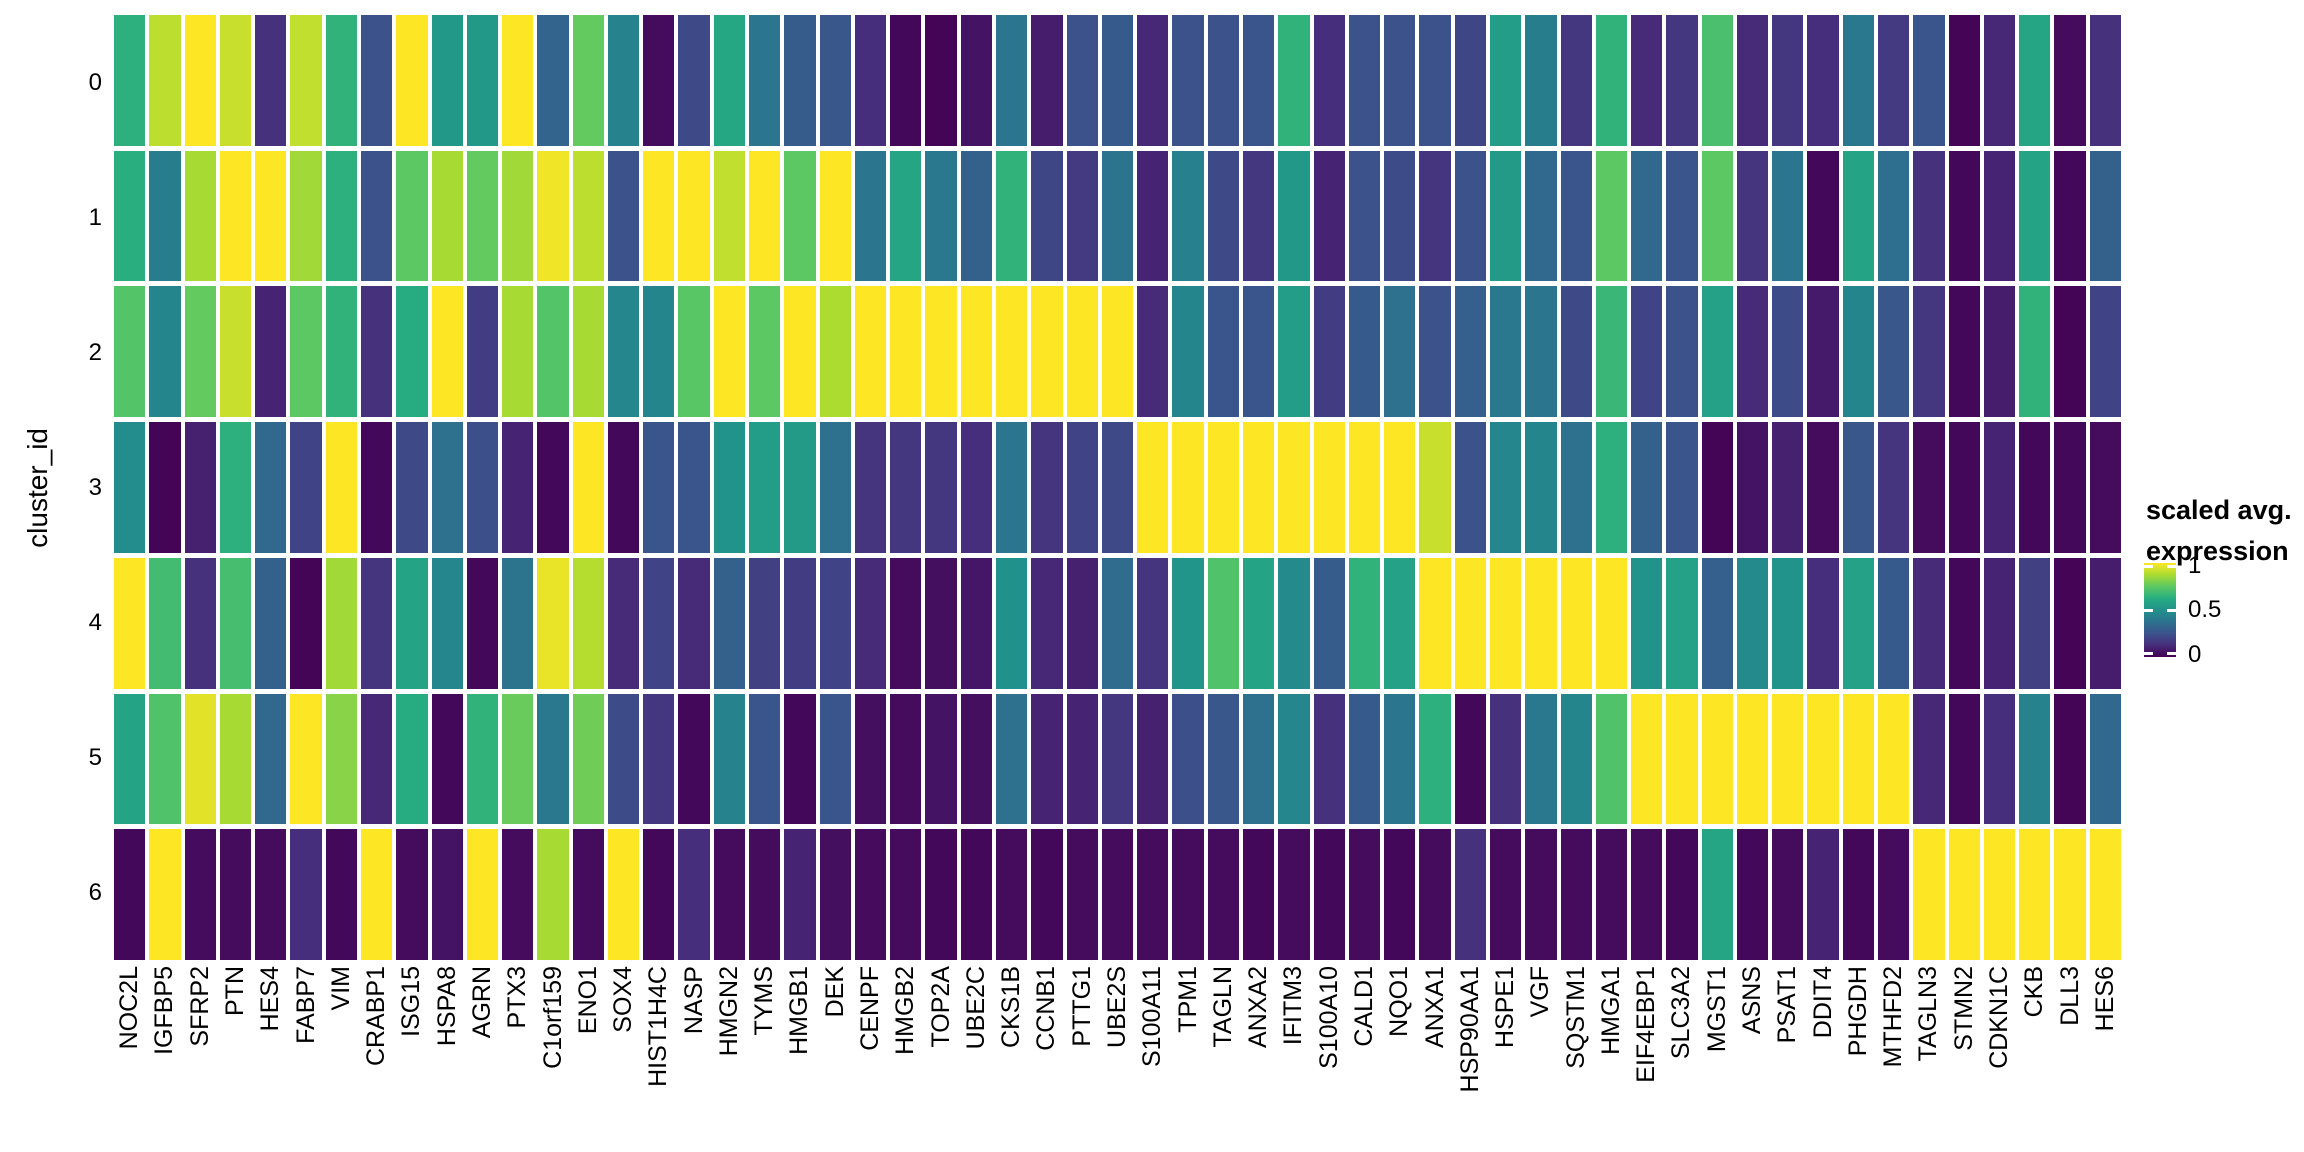 The width and height of the screenshot is (2304, 1152). What do you see at coordinates (870, 1008) in the screenshot?
I see `x-tick-label: CENPF` at bounding box center [870, 1008].